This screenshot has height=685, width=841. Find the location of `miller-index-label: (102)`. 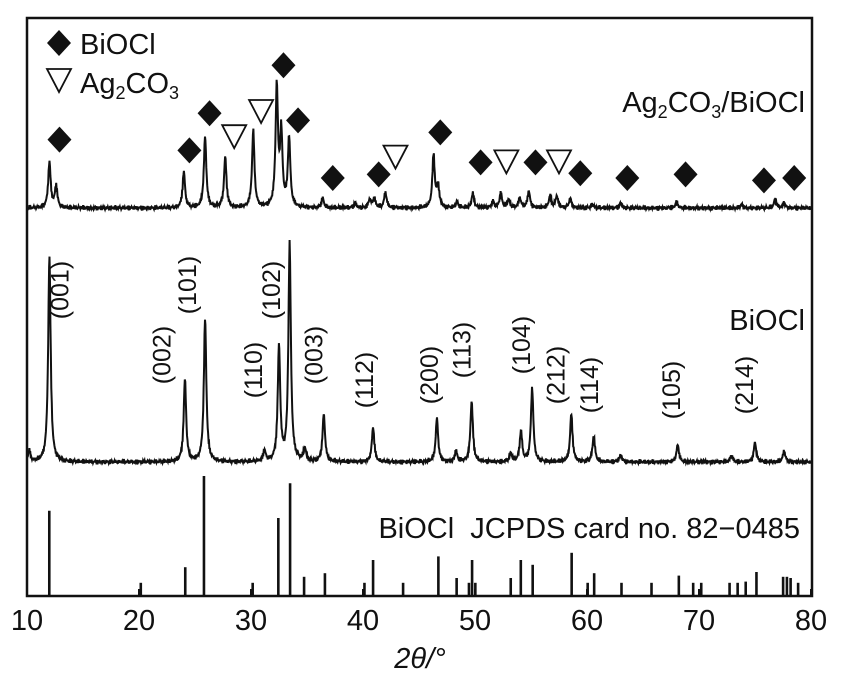

miller-index-label: (102) is located at coordinates (272, 290).